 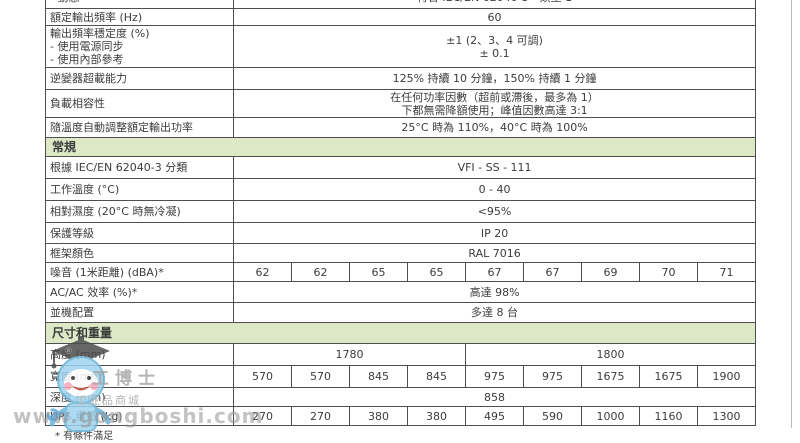 I want to click on row-value-overload: 125% 持續 10 分鐘，150% 持續 1 分鐘, so click(x=494, y=78).